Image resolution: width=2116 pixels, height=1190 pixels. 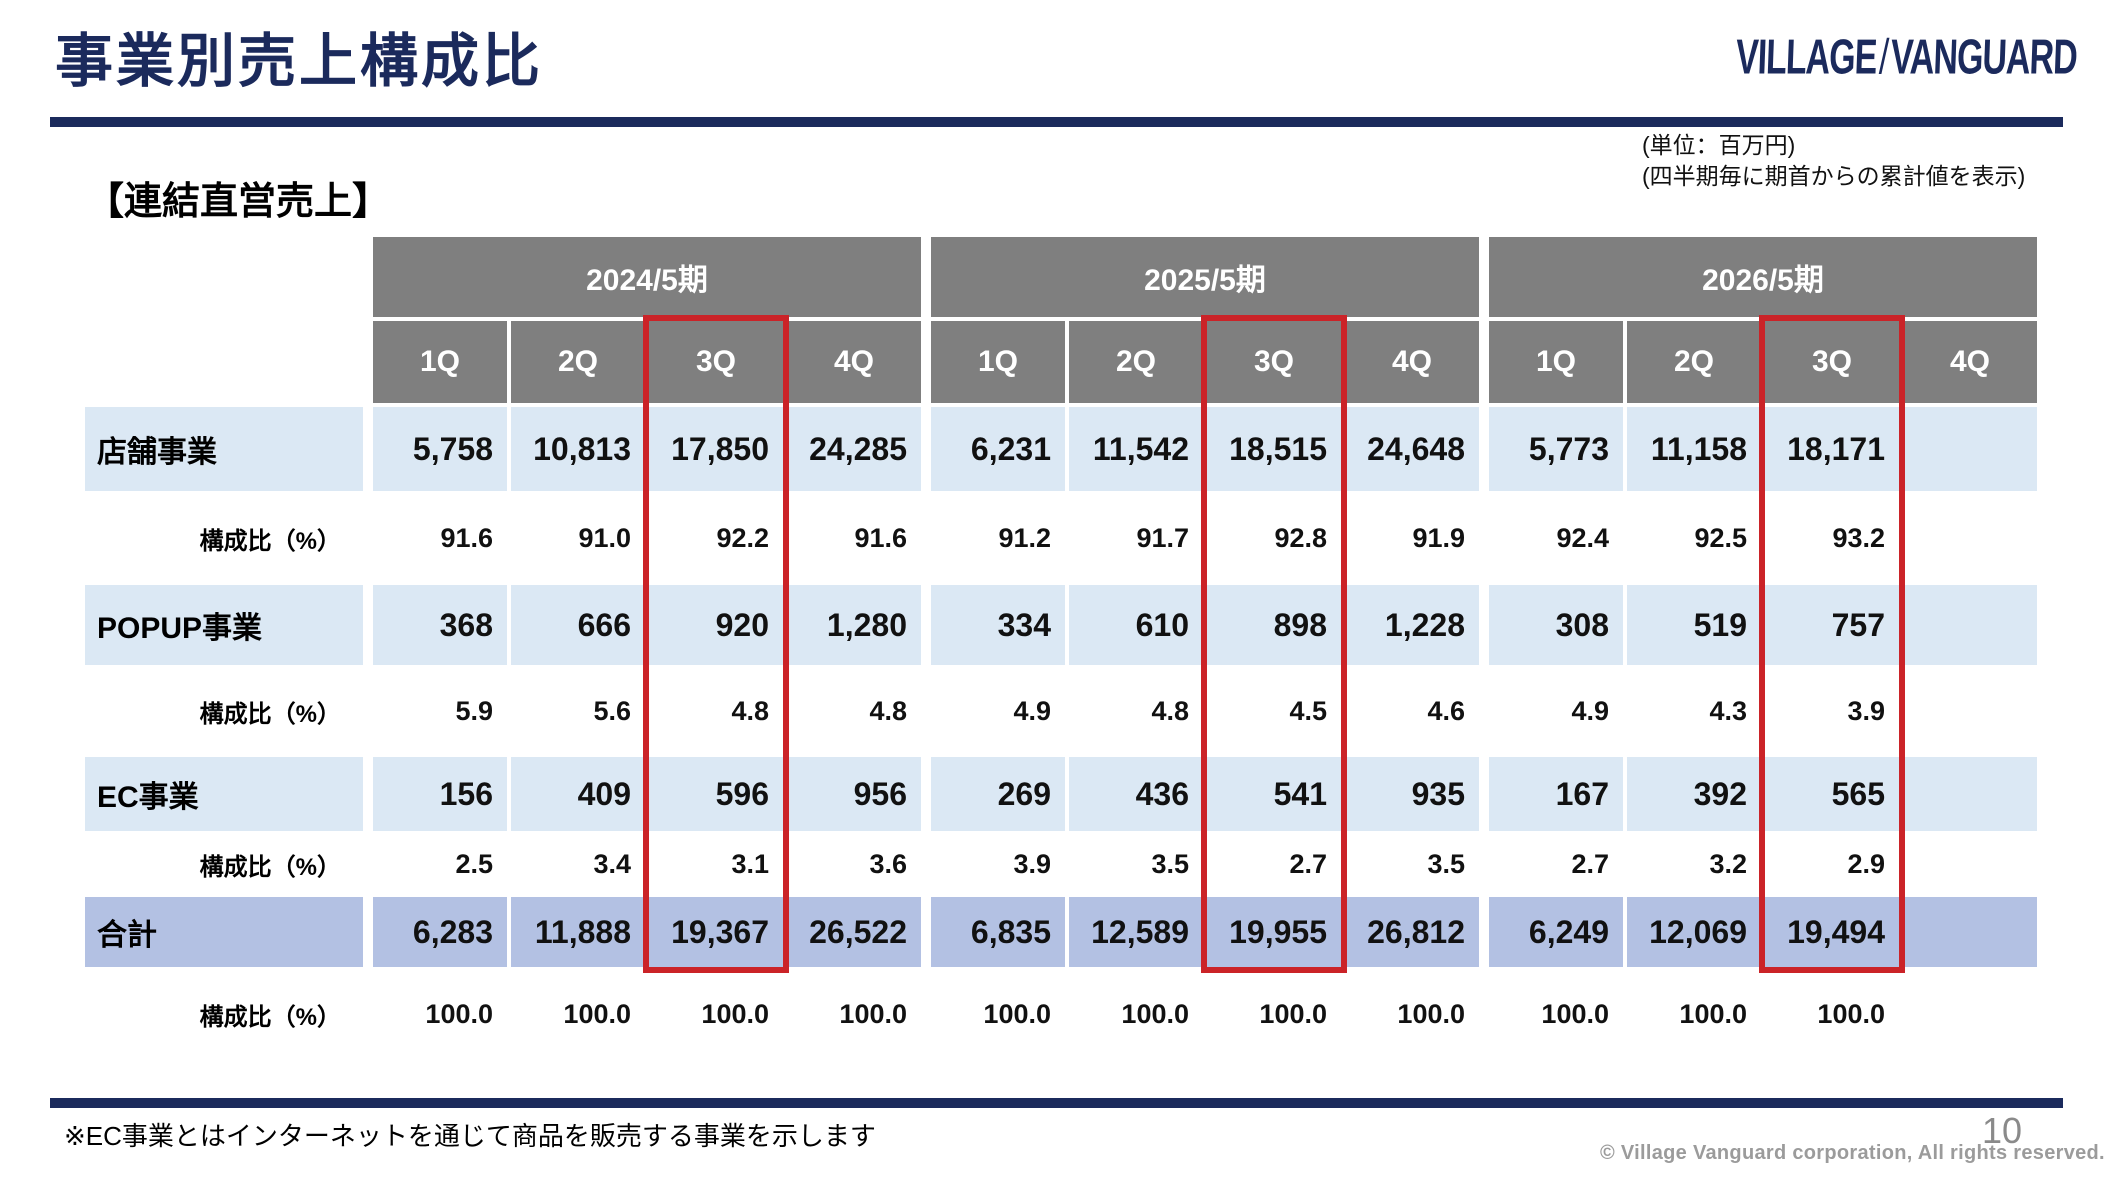 I want to click on table-cell: 5,773, so click(x=1556, y=449).